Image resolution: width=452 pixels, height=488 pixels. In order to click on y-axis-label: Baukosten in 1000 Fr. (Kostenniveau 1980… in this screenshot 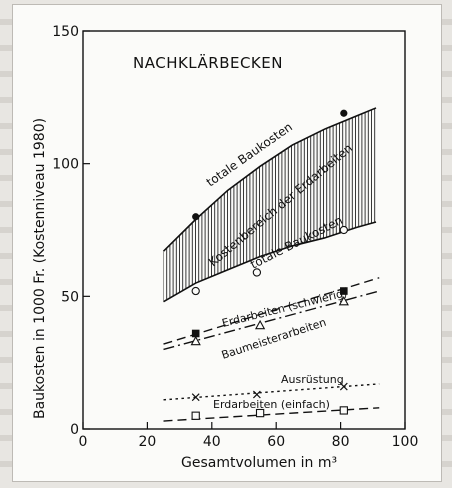, I will do `click(40, 268)`.